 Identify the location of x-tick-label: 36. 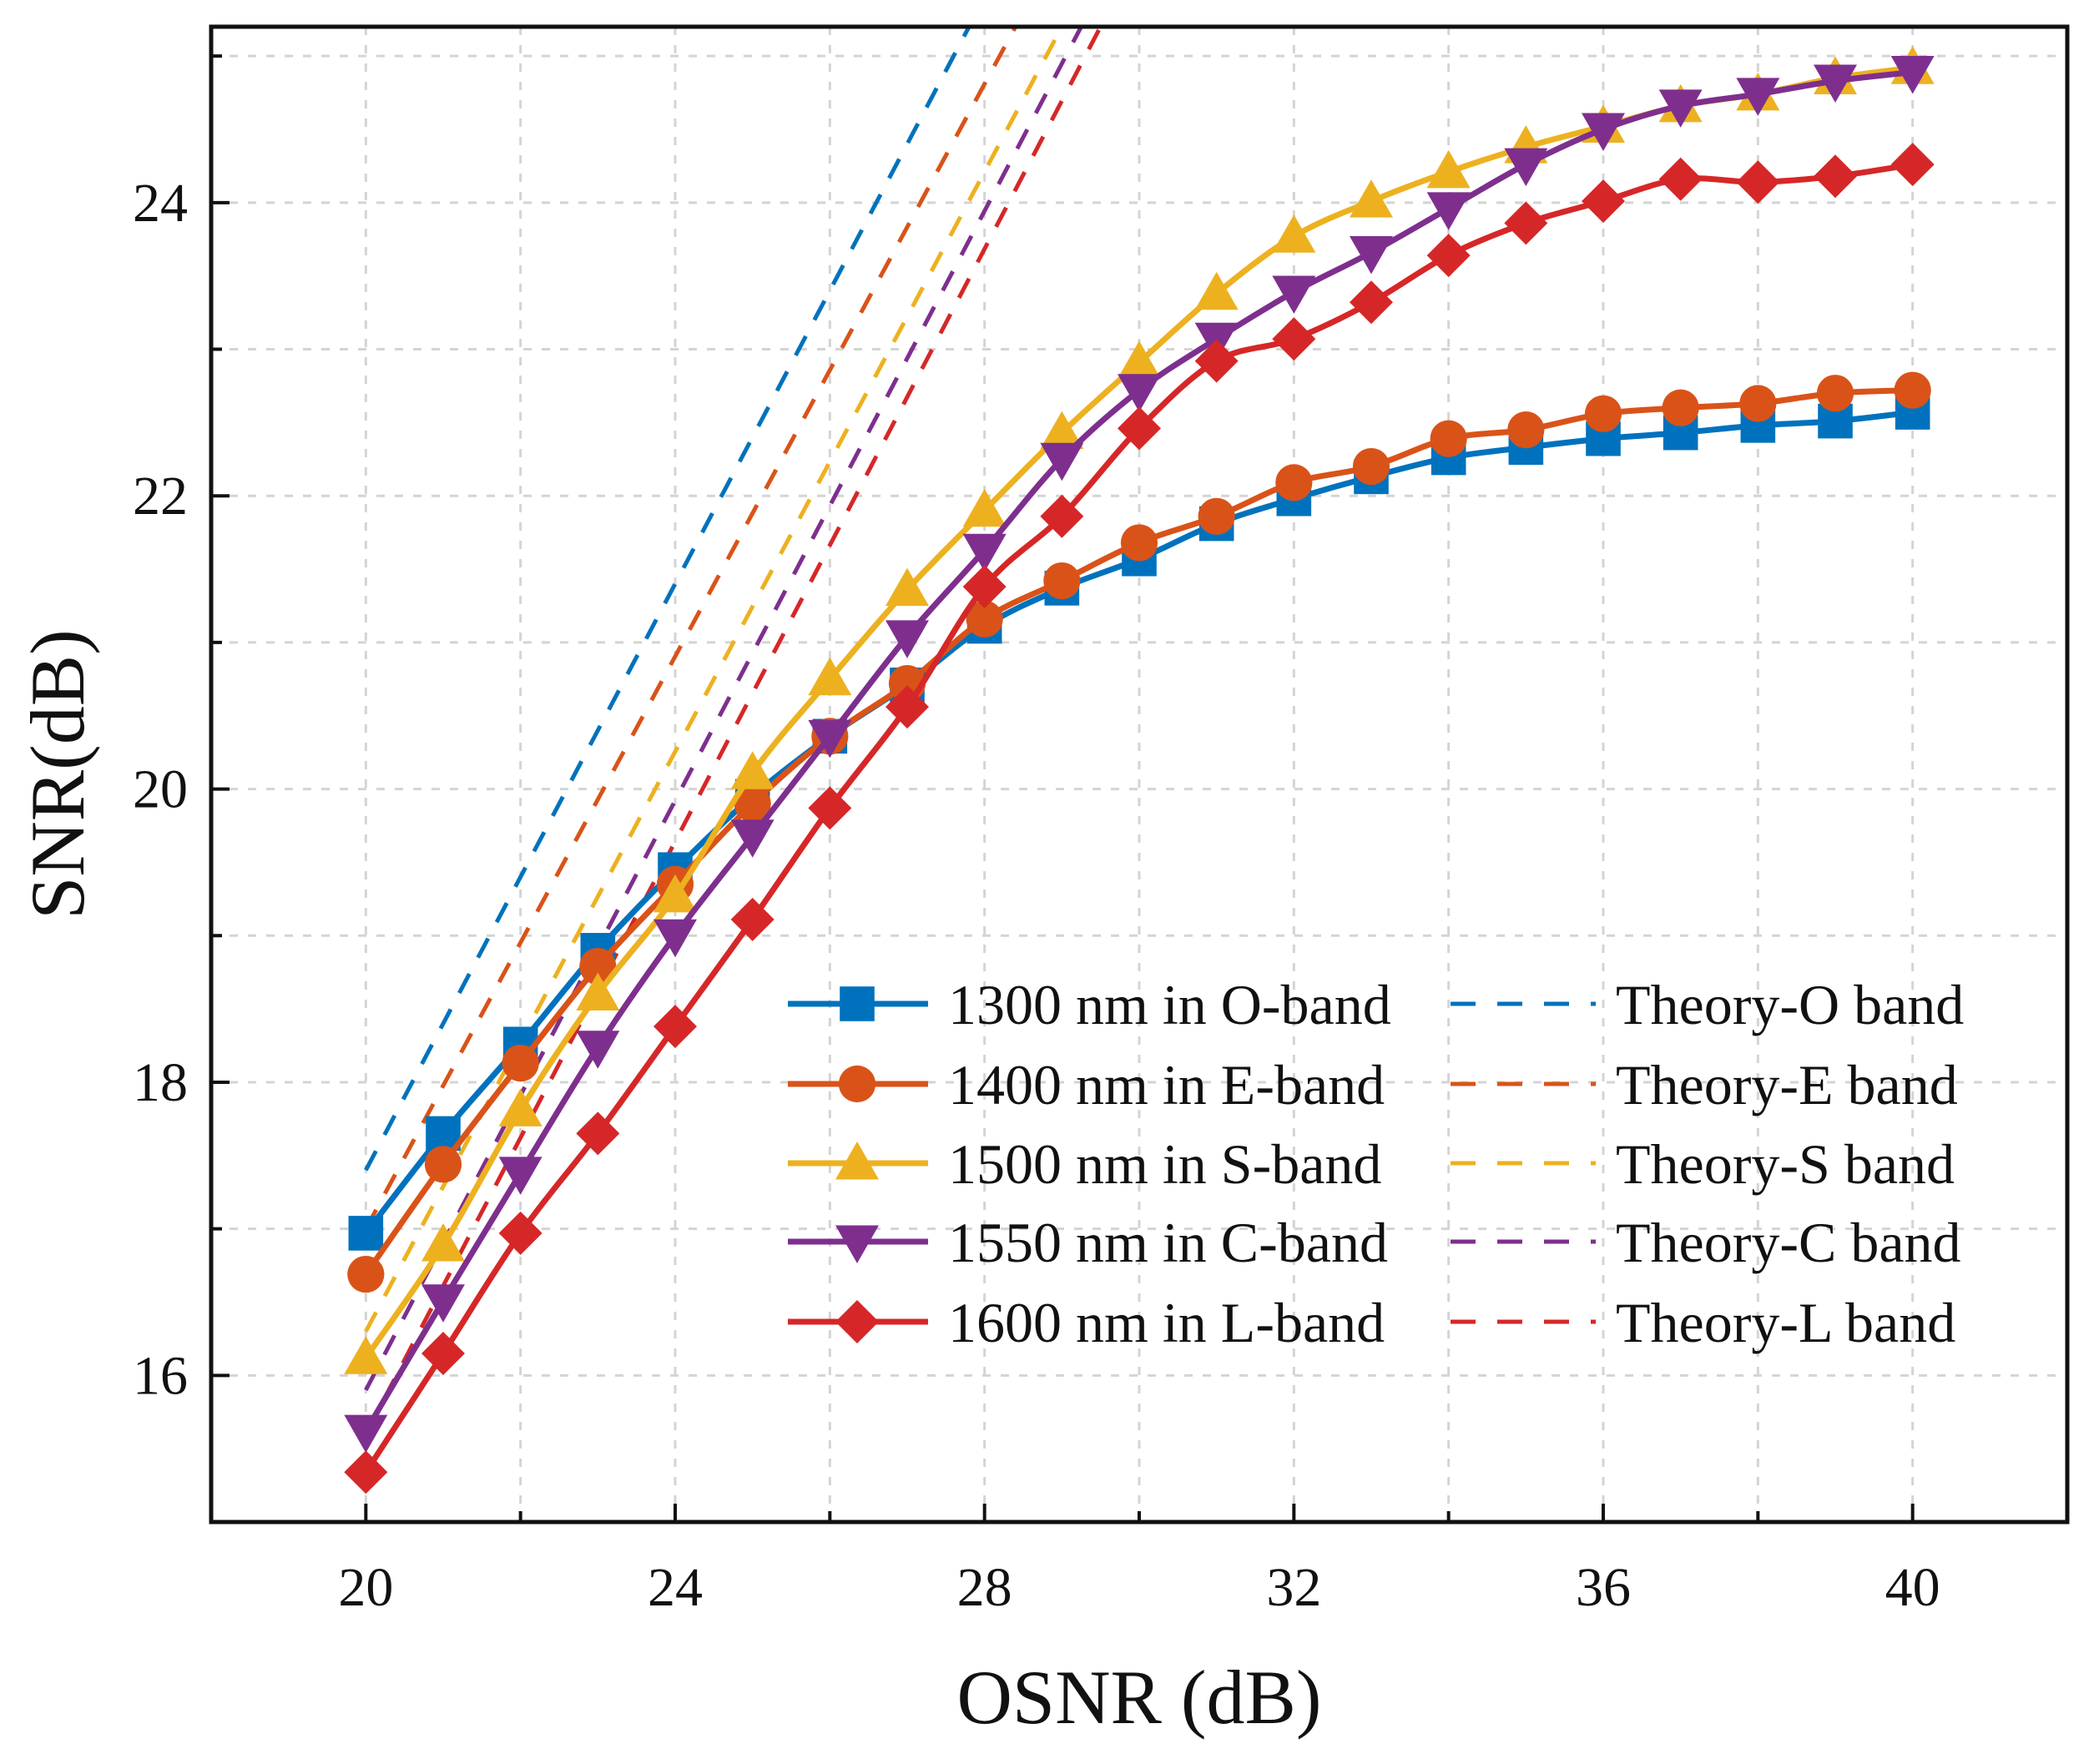
(1603, 1587).